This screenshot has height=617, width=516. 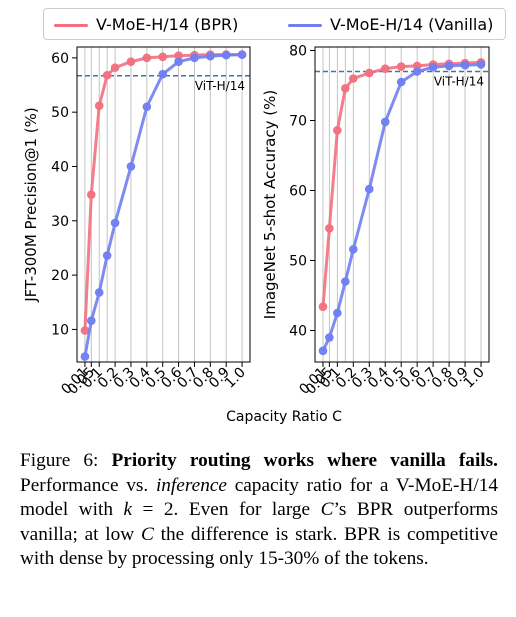 What do you see at coordinates (31, 205) in the screenshot?
I see `y-axis-label: JFT-300M Precision@1 (%)` at bounding box center [31, 205].